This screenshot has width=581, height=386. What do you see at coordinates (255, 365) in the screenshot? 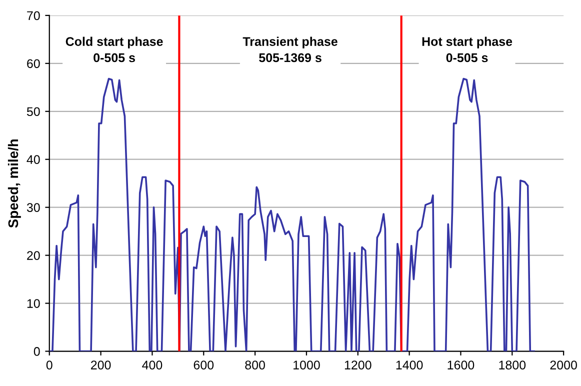
I see `x-tick-label: 800` at bounding box center [255, 365].